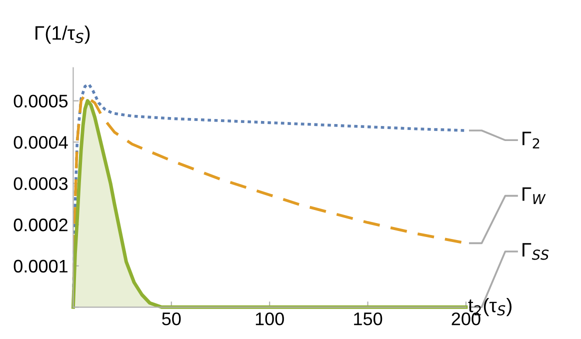 This screenshot has width=581, height=339. What do you see at coordinates (41, 101) in the screenshot?
I see `y-tick-label: 0.0005` at bounding box center [41, 101].